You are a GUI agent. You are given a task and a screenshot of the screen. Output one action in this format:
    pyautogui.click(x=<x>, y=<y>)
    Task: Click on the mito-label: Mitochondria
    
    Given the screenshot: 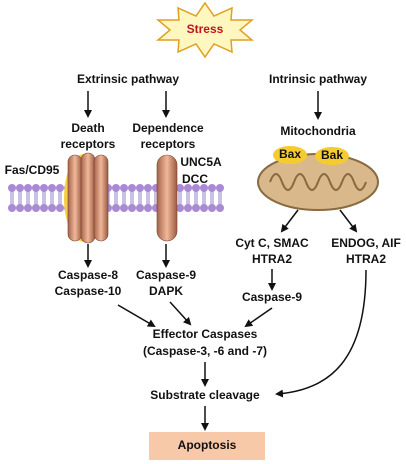 What is the action you would take?
    pyautogui.click(x=318, y=131)
    